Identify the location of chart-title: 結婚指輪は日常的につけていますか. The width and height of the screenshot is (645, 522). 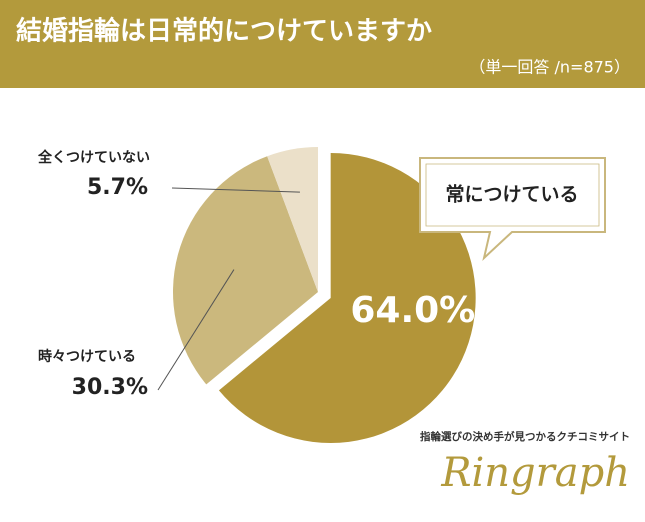
(224, 31).